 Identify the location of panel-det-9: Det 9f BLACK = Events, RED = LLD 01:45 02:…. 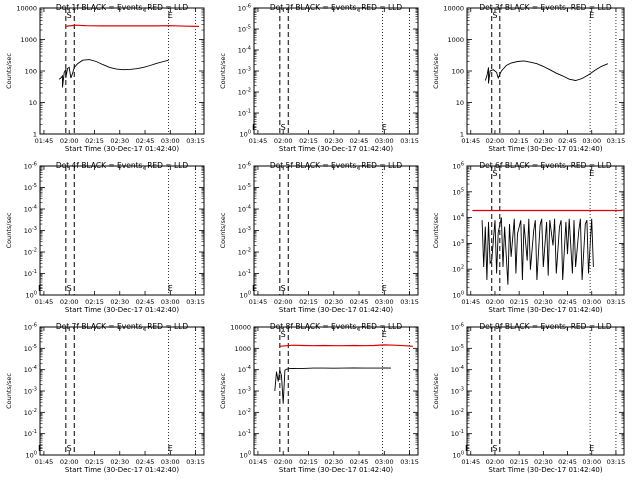
(528, 398).